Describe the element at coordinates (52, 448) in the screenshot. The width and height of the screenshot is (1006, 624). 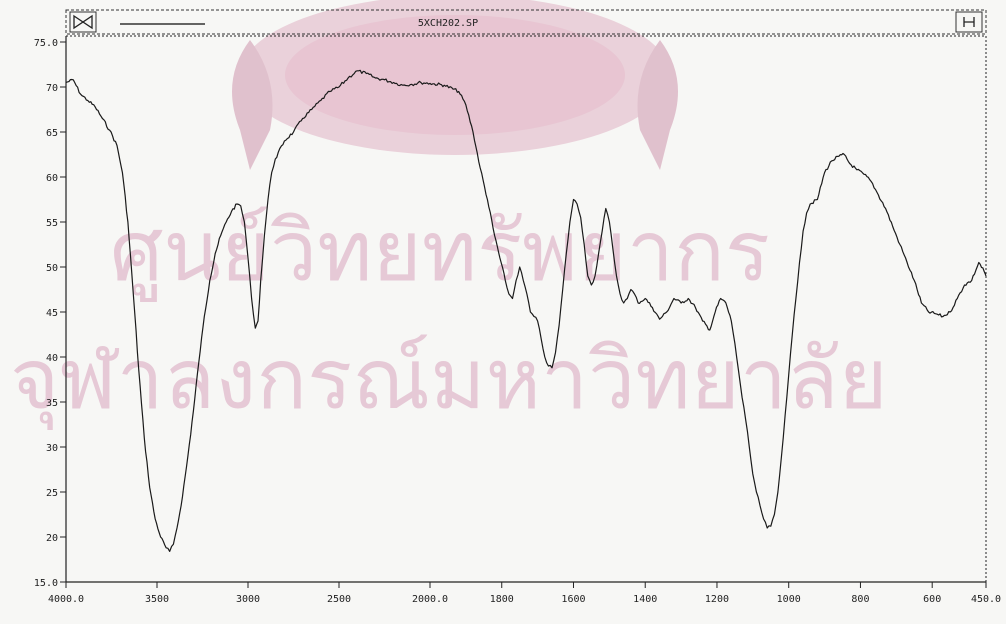
I see `y-tick-label: 30` at that location.